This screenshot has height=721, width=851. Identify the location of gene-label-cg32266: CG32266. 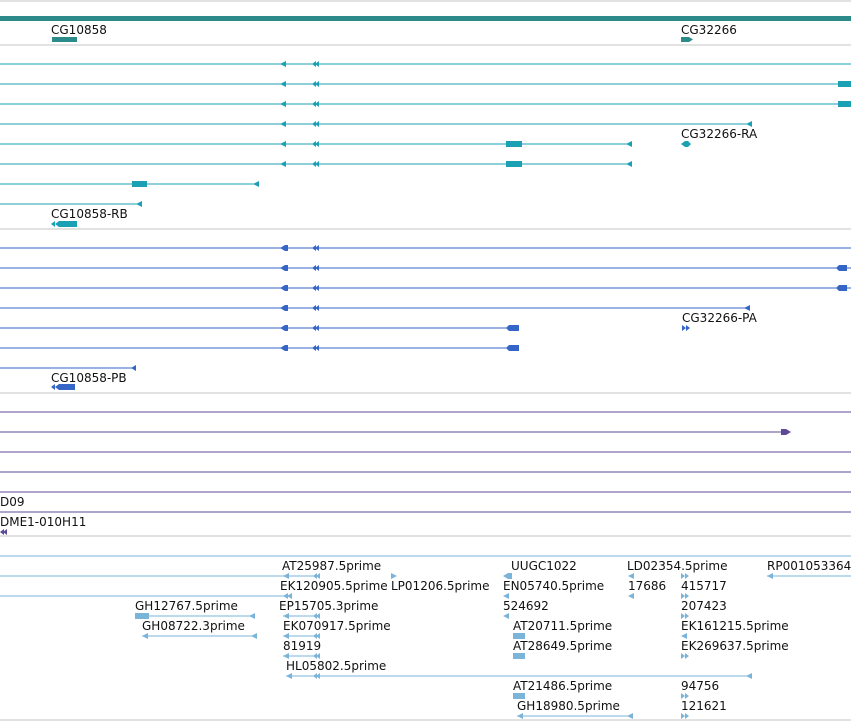
(709, 30).